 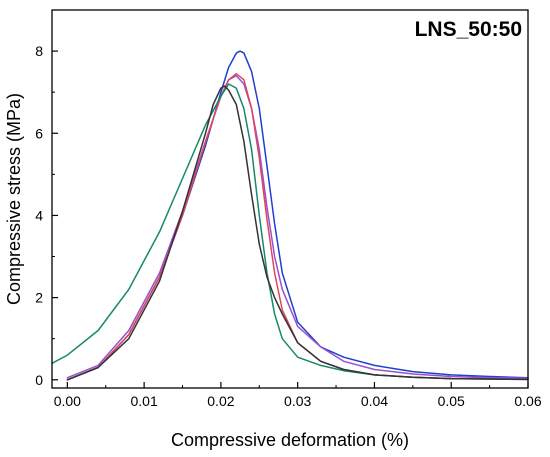 What do you see at coordinates (220, 401) in the screenshot?
I see `x-tick-label: 0.02` at bounding box center [220, 401].